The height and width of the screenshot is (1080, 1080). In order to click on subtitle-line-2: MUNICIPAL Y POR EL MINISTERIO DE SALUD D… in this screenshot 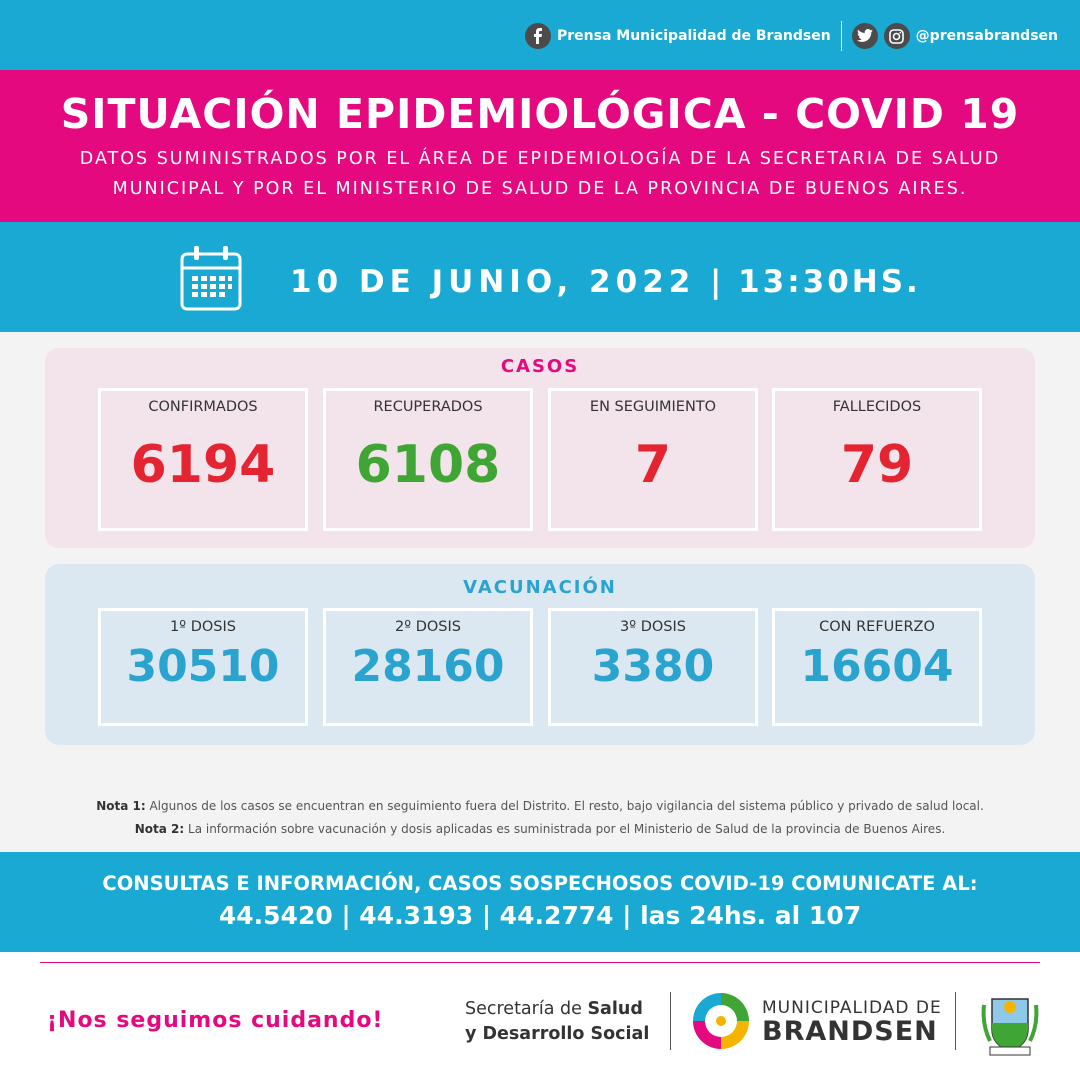, I will do `click(540, 189)`.